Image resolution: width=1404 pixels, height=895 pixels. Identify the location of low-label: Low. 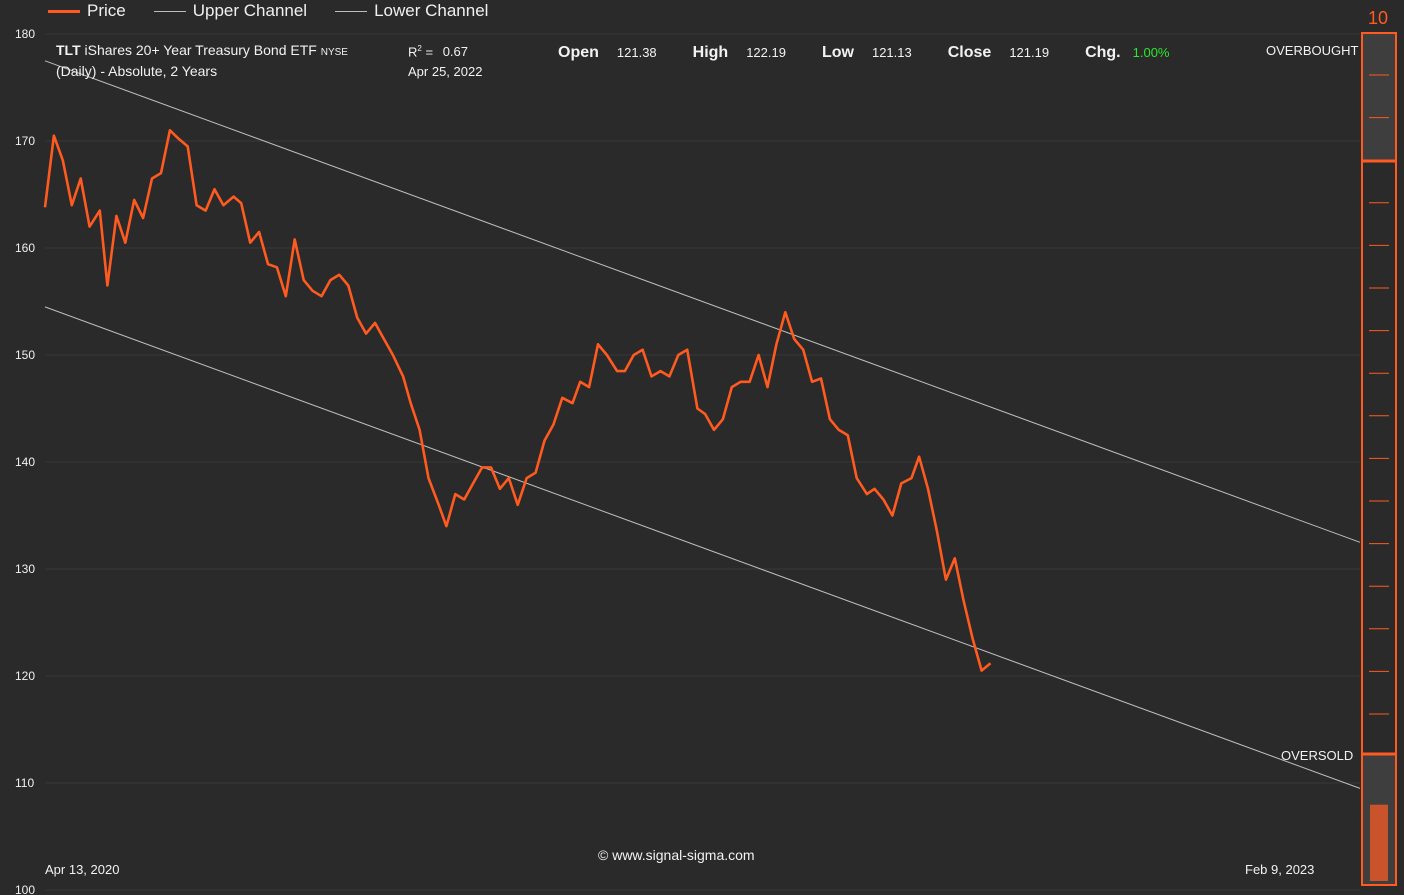
(837, 52).